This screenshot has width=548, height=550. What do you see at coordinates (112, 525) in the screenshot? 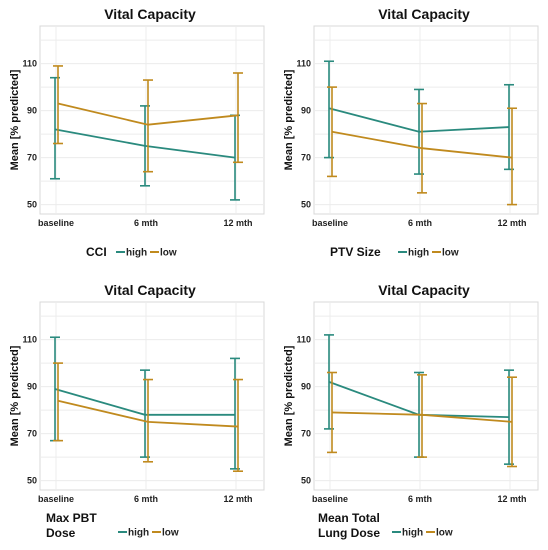
I see `legend: Max PBT Dose high low` at bounding box center [112, 525].